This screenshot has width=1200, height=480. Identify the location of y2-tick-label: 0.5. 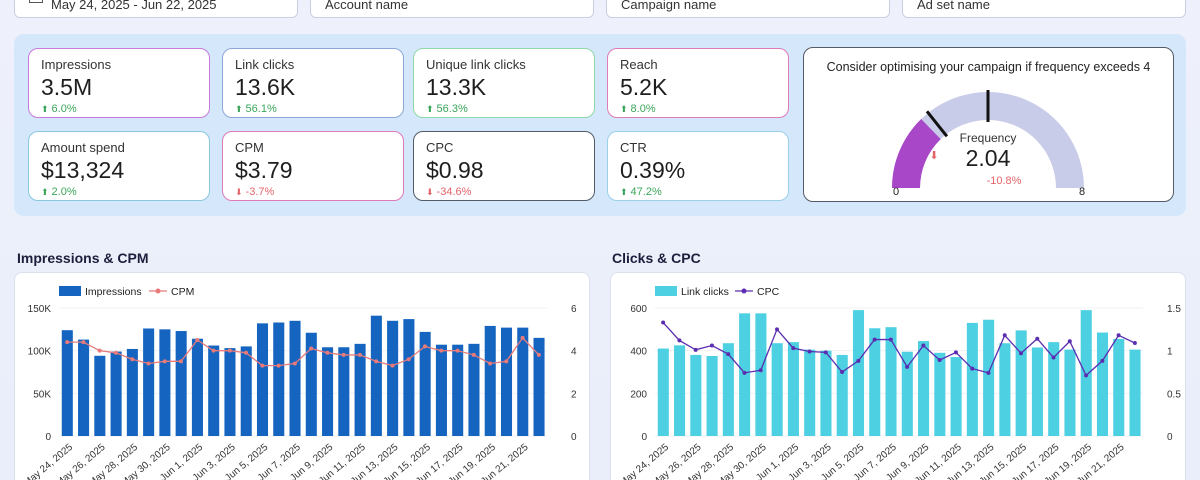
(1174, 394).